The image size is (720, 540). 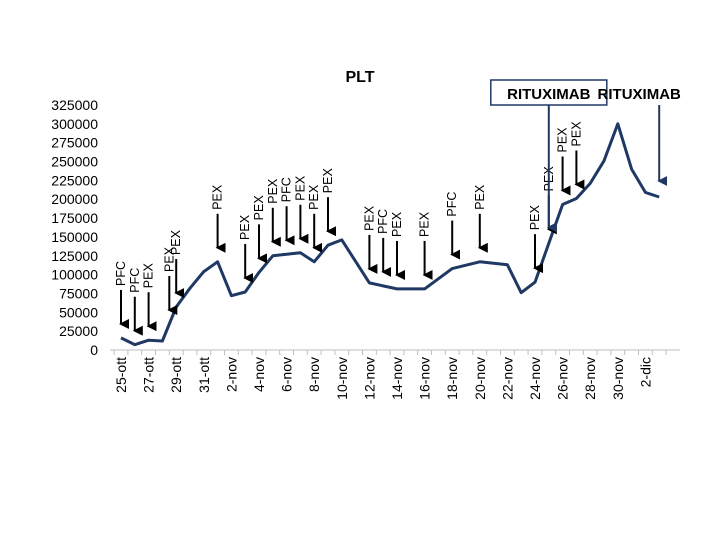 I want to click on x-tick-label: 6-nov, so click(x=287, y=374).